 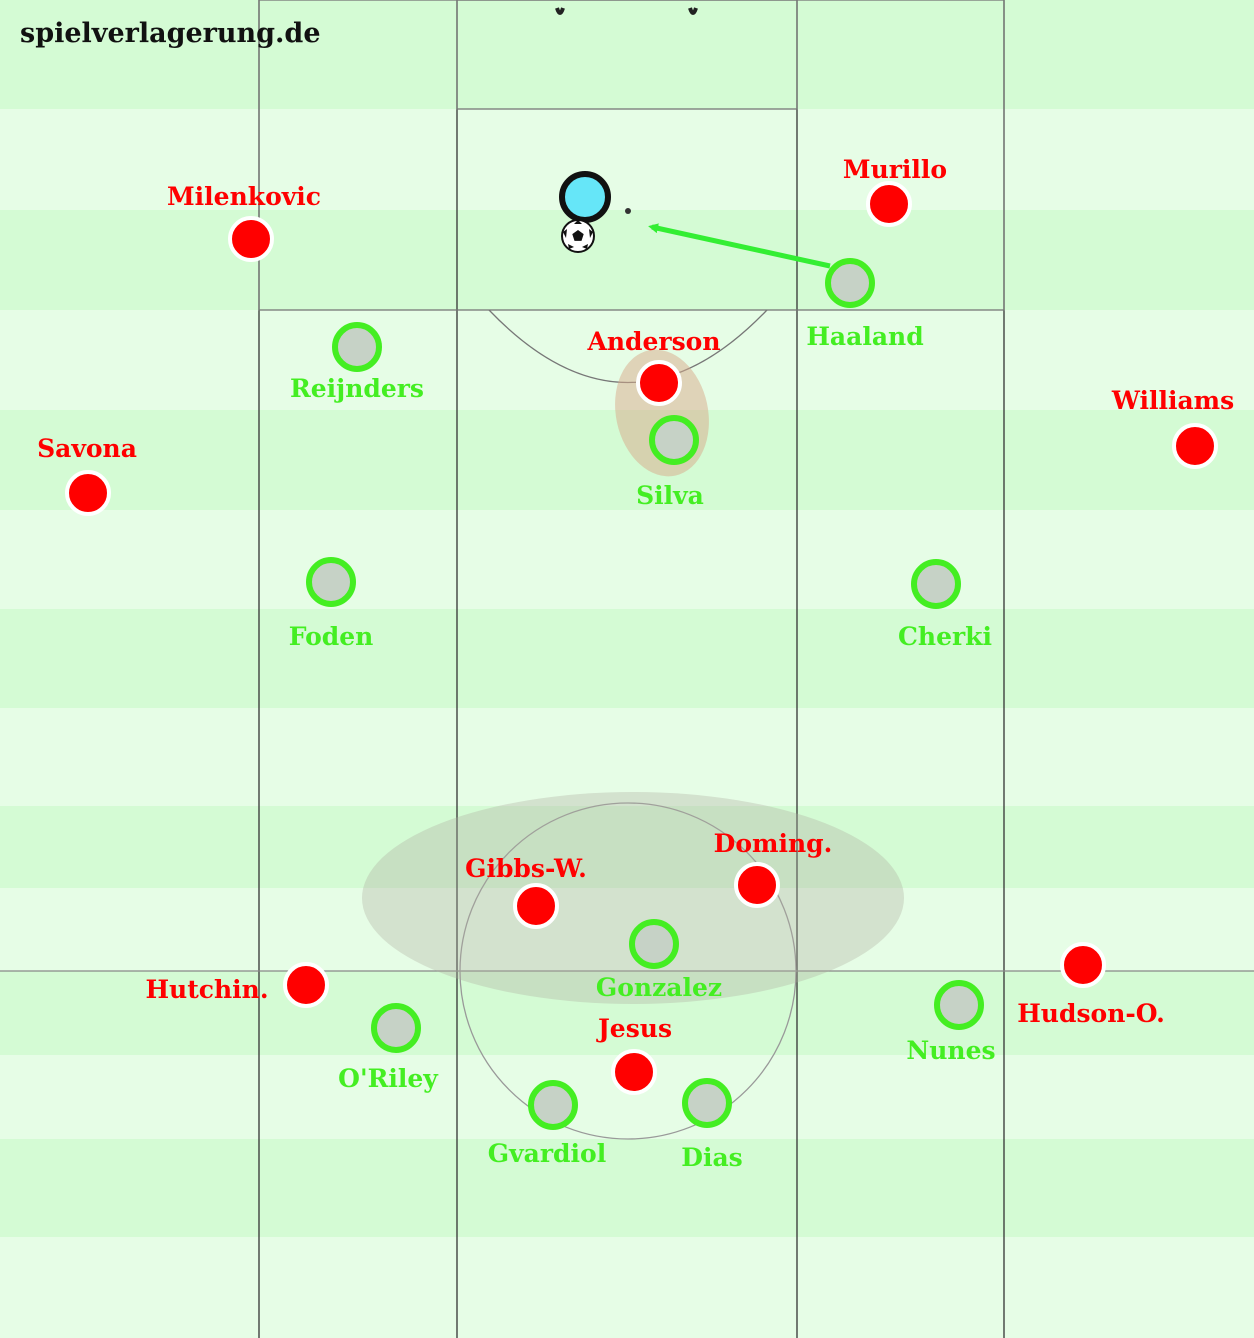 What do you see at coordinates (659, 987) in the screenshot?
I see `player-name-label: Gonzalez` at bounding box center [659, 987].